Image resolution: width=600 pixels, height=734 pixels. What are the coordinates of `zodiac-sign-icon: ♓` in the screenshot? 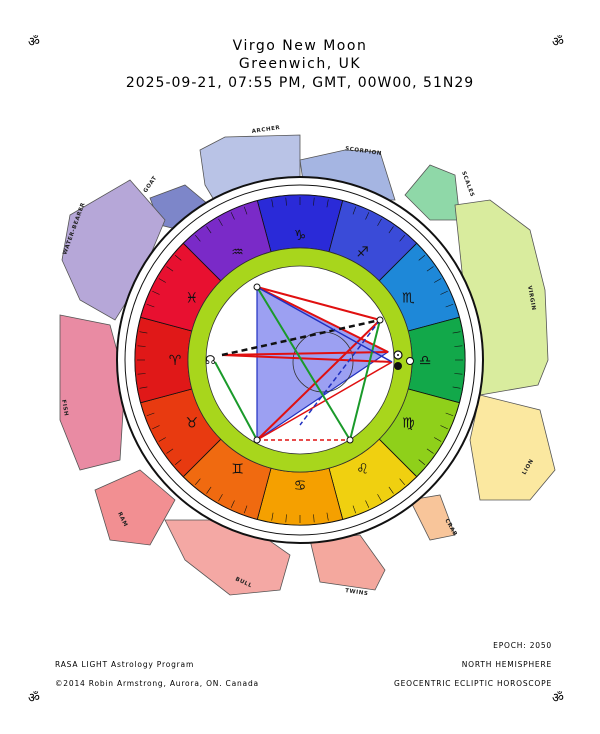 It's located at (191, 299).